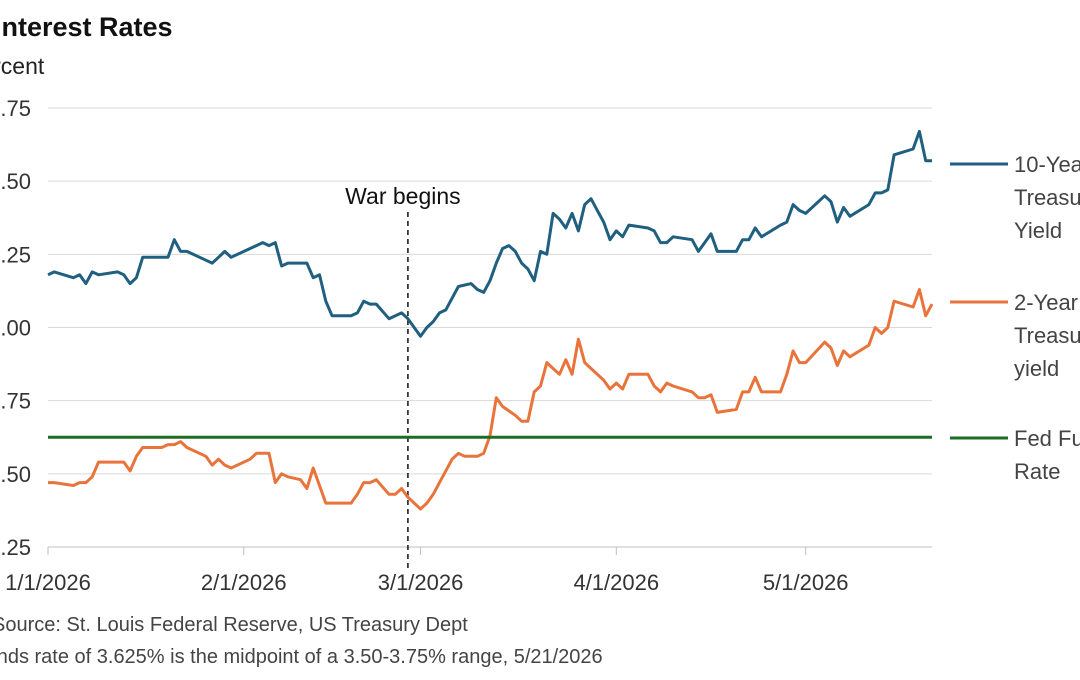 The height and width of the screenshot is (680, 1080). I want to click on x-tick-label: 1/1/2026, so click(48, 582).